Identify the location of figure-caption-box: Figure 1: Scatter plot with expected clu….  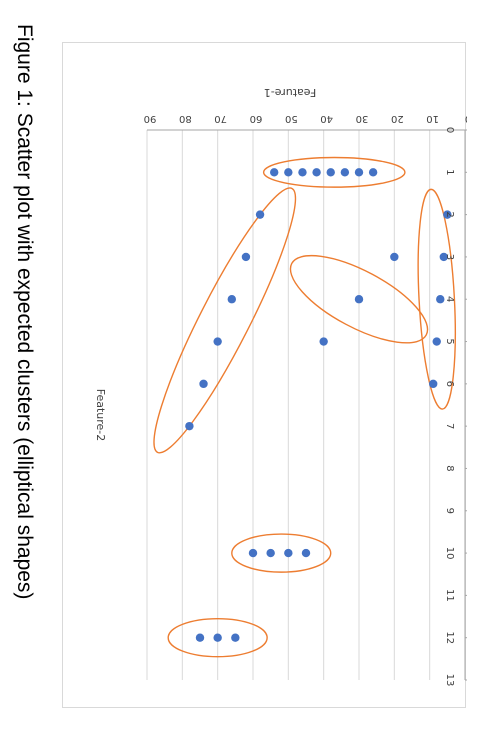
(24, 378).